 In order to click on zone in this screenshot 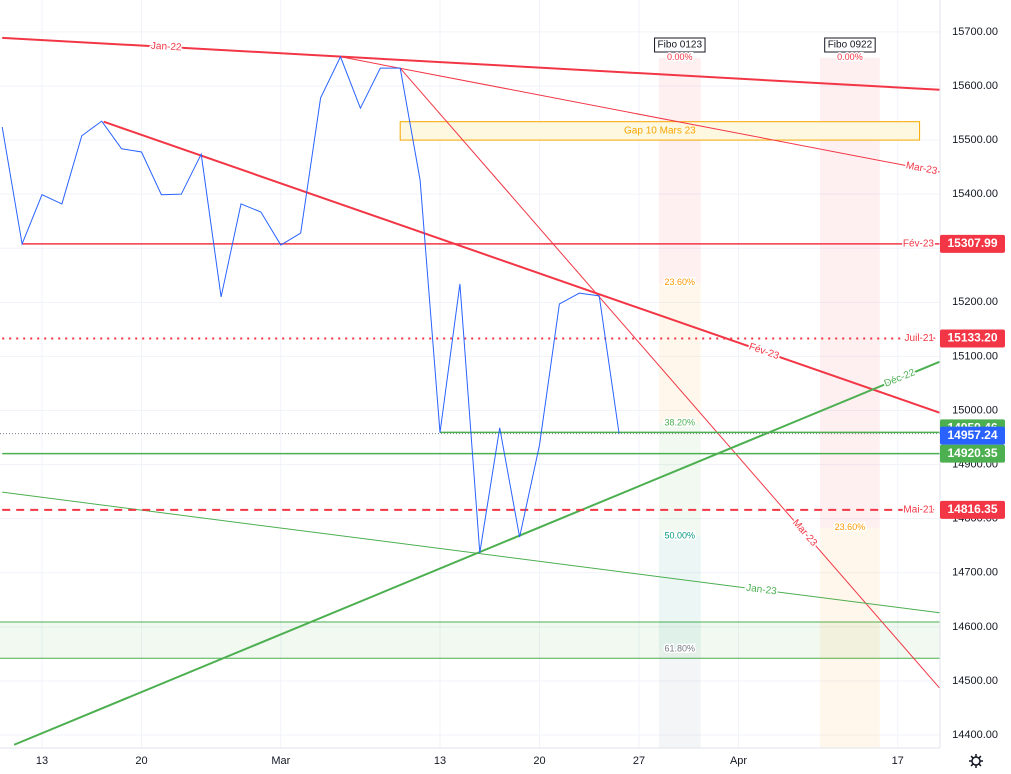, I will do `click(470, 640)`.